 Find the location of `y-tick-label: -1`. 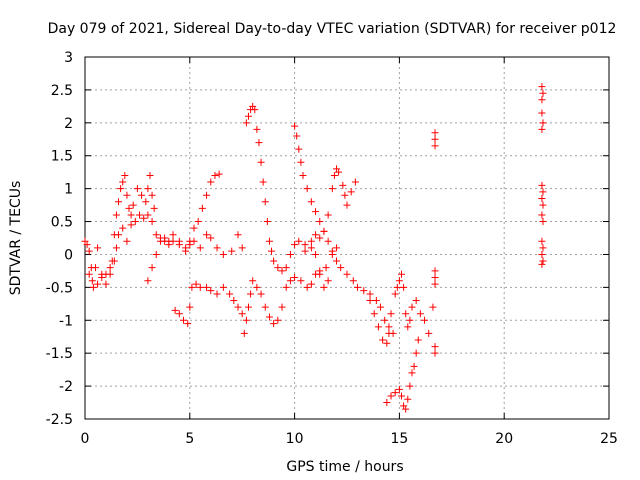

y-tick-label: -1 is located at coordinates (66, 321).